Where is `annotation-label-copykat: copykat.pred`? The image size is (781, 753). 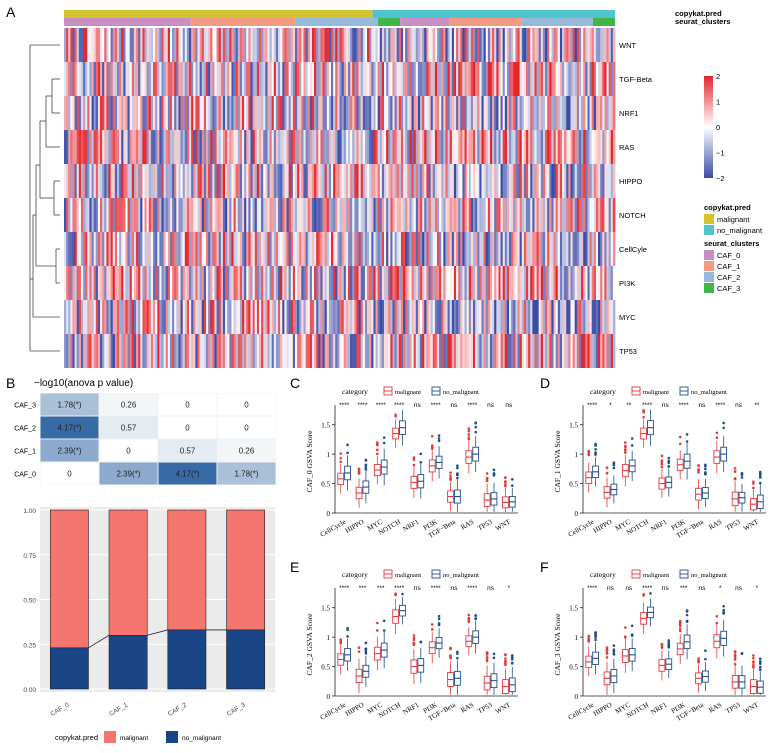 annotation-label-copykat: copykat.pred is located at coordinates (698, 13).